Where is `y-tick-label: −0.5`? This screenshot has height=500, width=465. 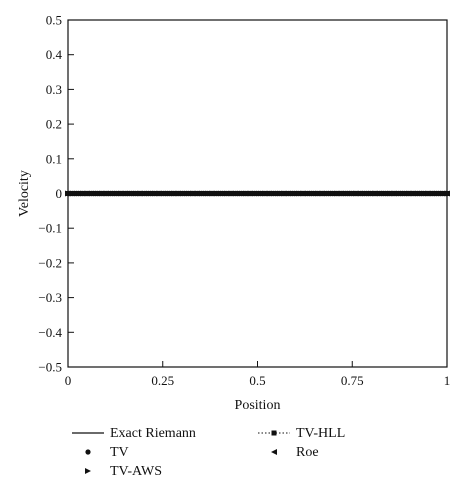
y-tick-label: −0.5 is located at coordinates (50, 367).